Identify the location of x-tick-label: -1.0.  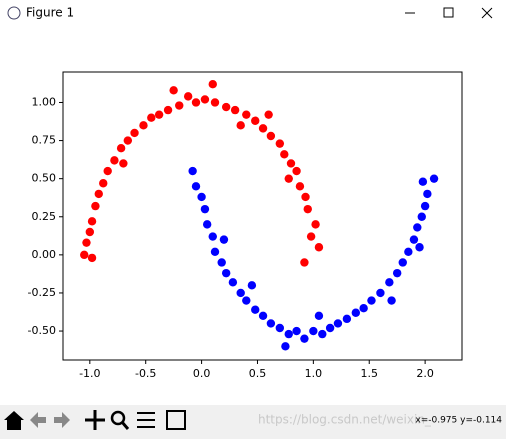
(89, 373).